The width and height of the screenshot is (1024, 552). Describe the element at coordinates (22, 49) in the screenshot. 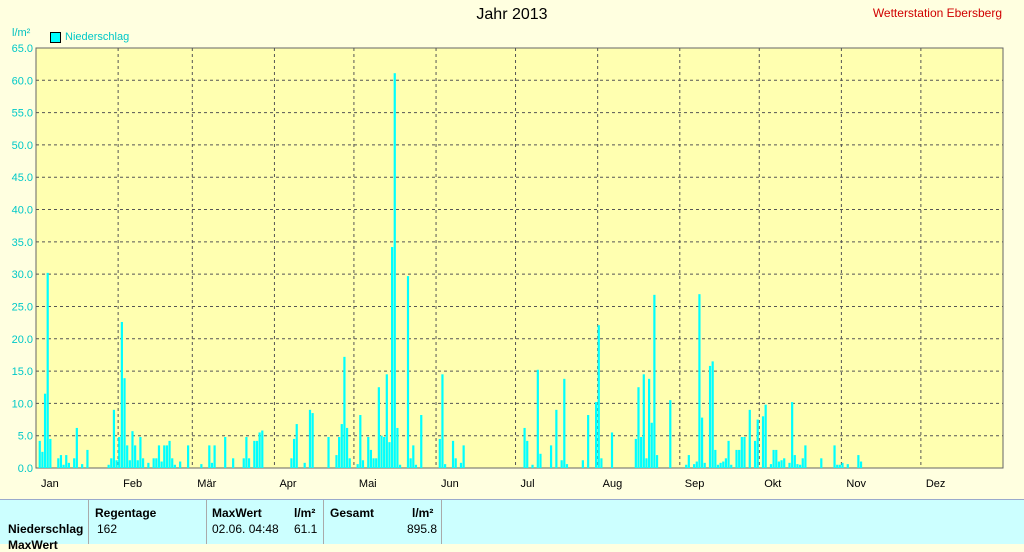

I see `y-tick-label: 65.0` at that location.